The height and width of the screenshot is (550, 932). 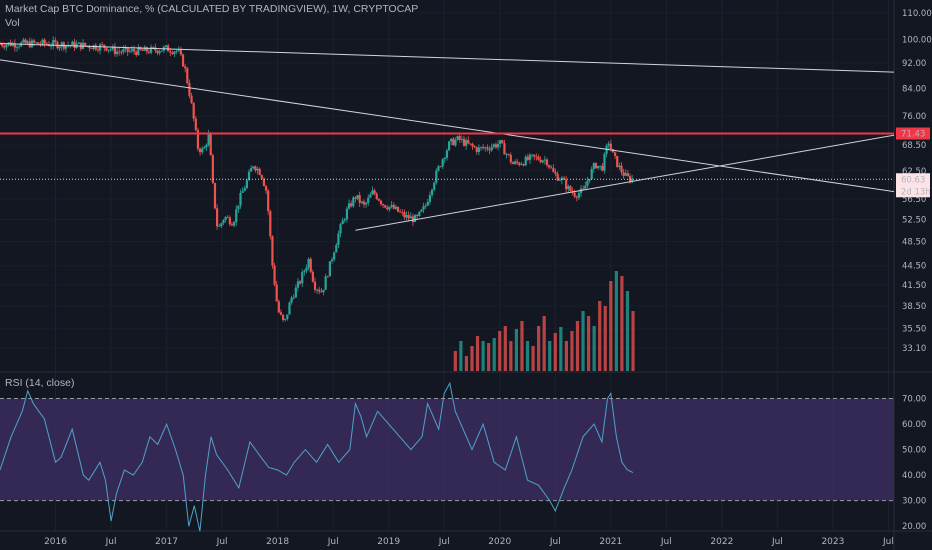 I want to click on price-tick-label: 100.00, so click(x=917, y=41).